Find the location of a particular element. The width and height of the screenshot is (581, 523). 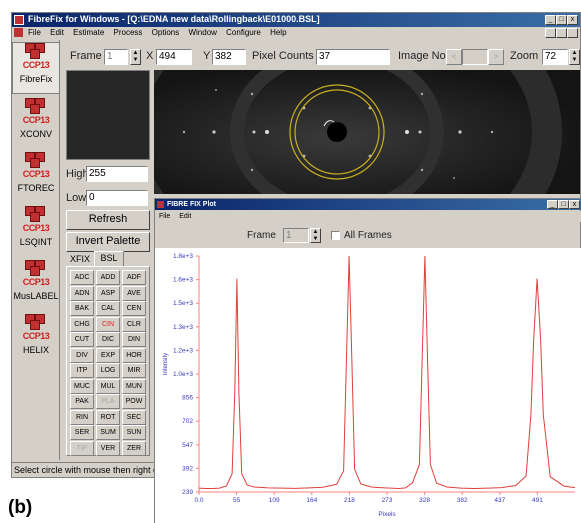

command-button-hor: HOR is located at coordinates (134, 355).